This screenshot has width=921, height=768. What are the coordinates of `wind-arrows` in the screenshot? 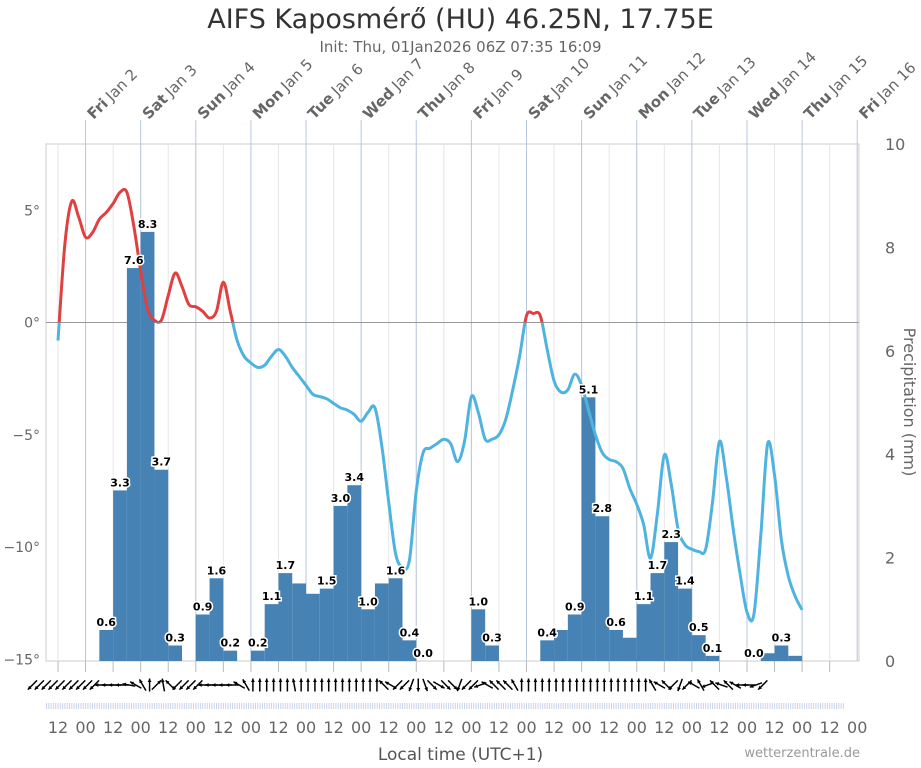 It's located at (397, 685).